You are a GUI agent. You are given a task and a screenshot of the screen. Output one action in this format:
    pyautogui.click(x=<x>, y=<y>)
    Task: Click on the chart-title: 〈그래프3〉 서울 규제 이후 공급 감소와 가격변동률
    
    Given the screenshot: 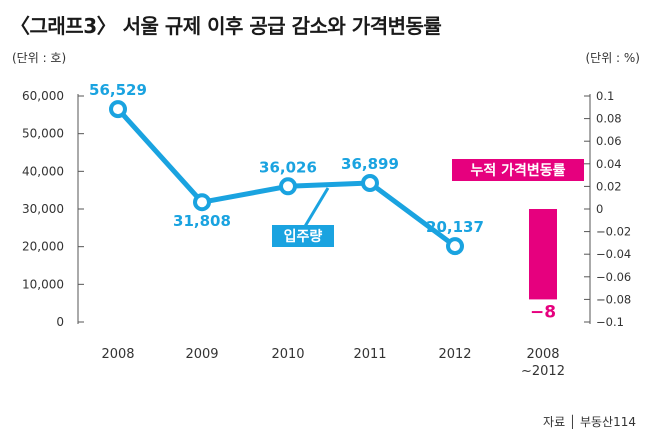 What is the action you would take?
    pyautogui.click(x=226, y=26)
    